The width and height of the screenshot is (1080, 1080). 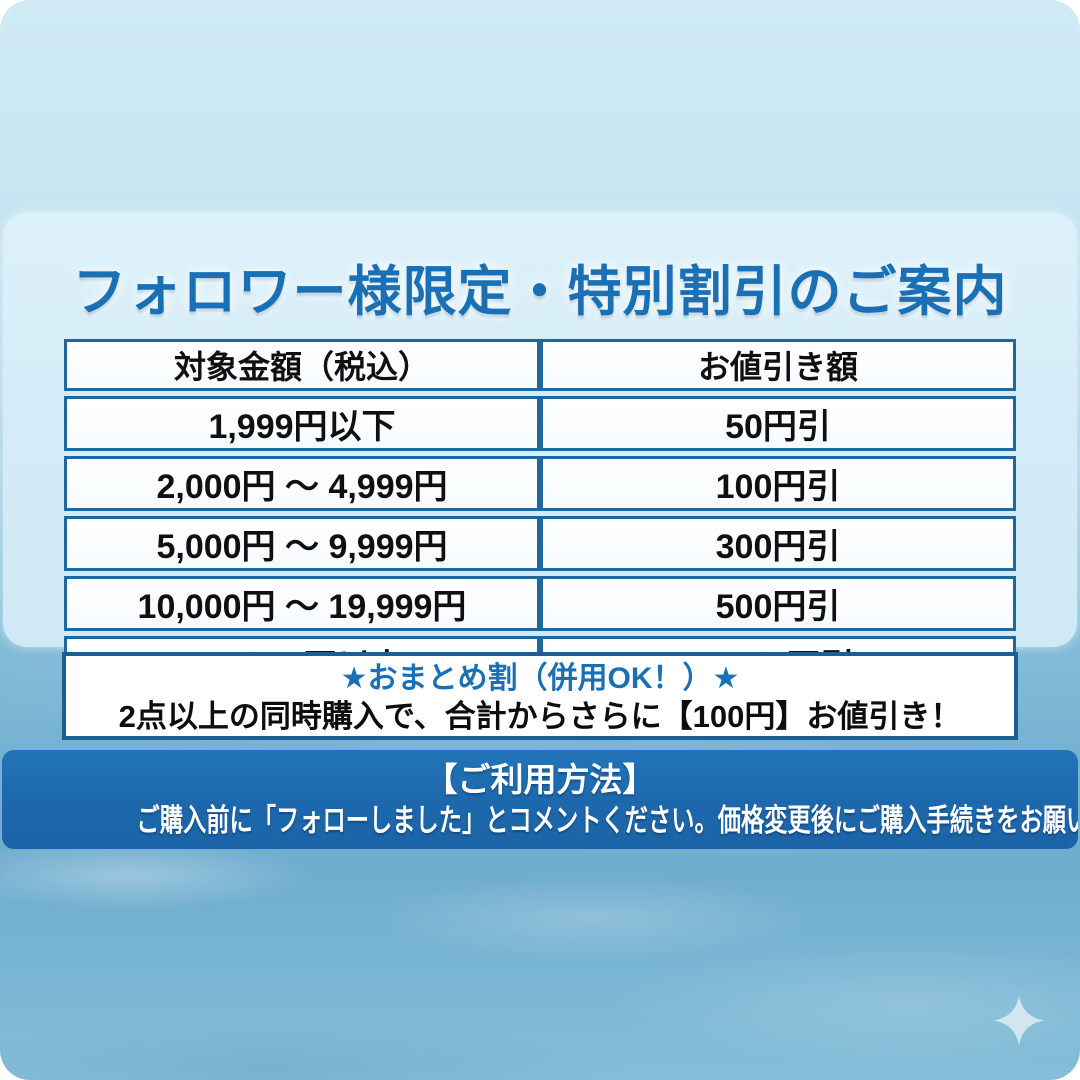 I want to click on table-row: 5,000円 ～ 9,999円 300円引, so click(x=540, y=543).